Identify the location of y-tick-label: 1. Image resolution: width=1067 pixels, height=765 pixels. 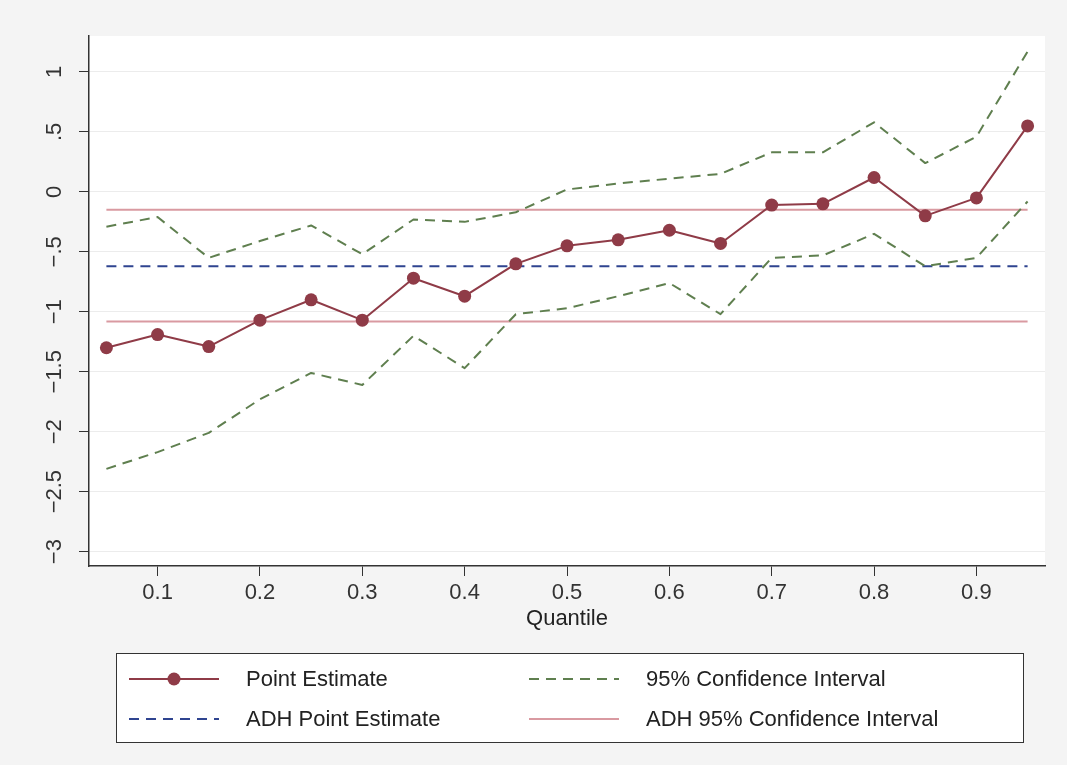
(54, 72).